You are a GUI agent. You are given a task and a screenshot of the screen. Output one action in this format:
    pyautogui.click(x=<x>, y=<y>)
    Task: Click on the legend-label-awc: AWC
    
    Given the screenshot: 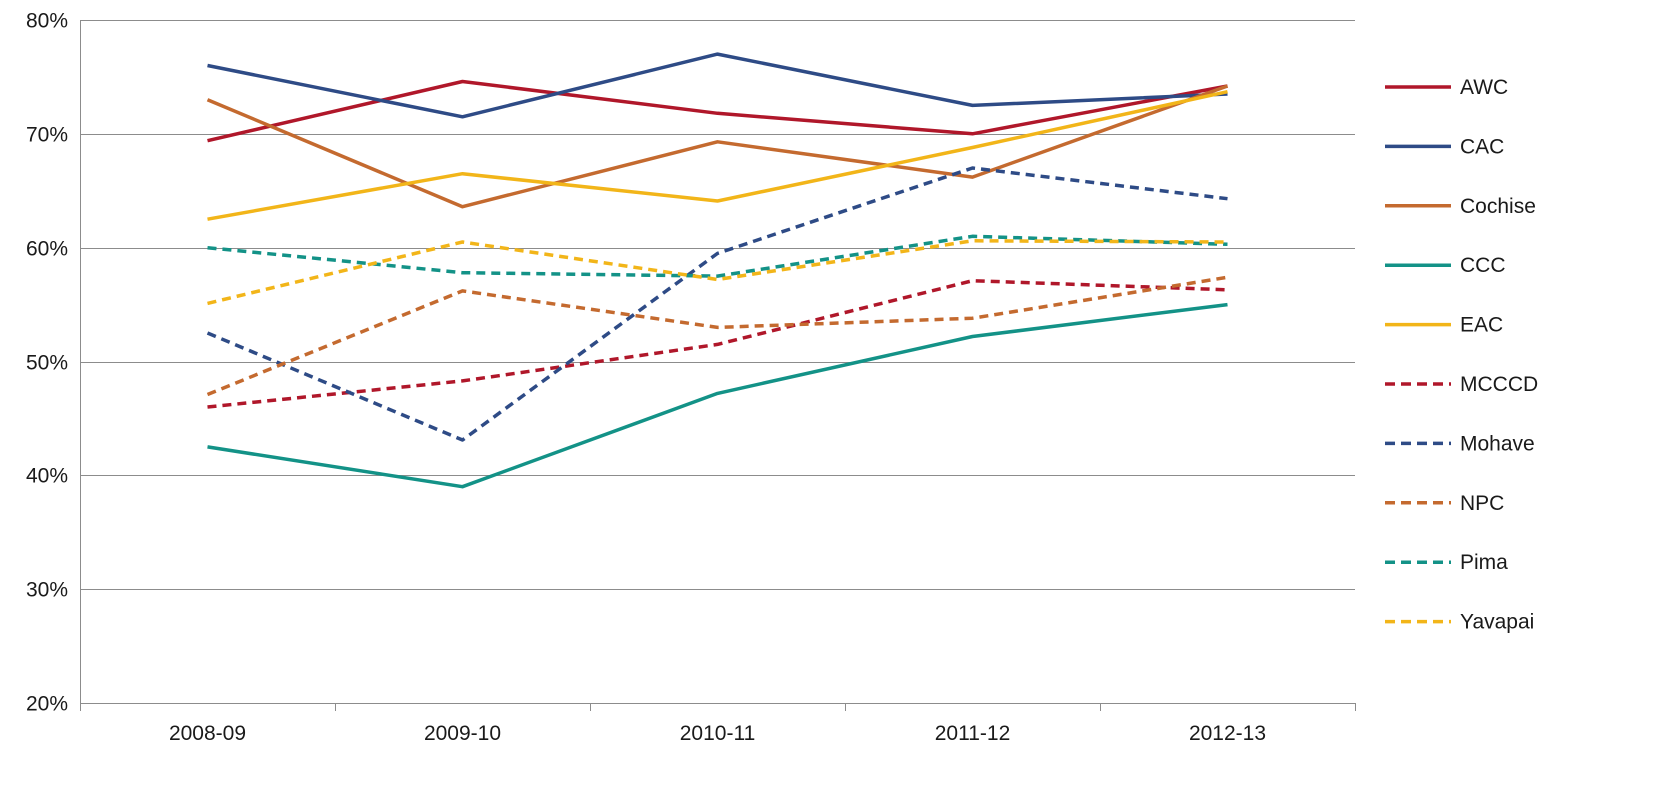 What is the action you would take?
    pyautogui.click(x=1484, y=87)
    